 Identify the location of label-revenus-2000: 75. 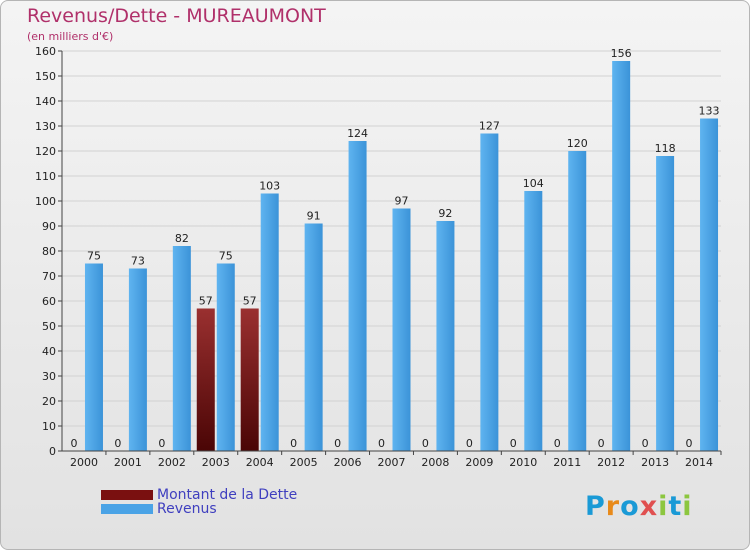
(94, 256).